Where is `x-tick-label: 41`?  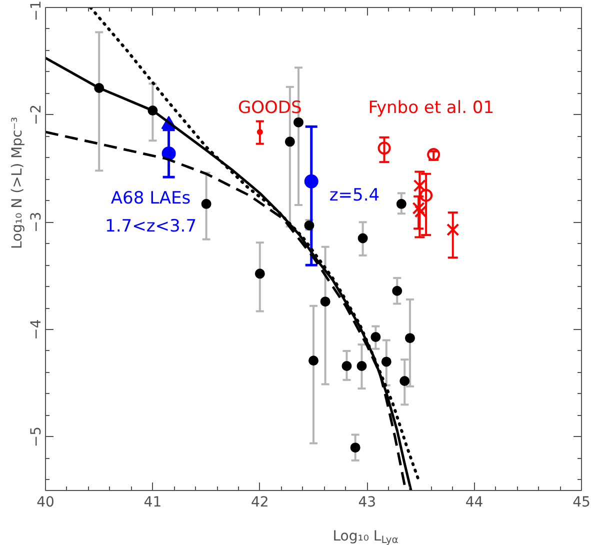
x-tick-label: 41 is located at coordinates (153, 502).